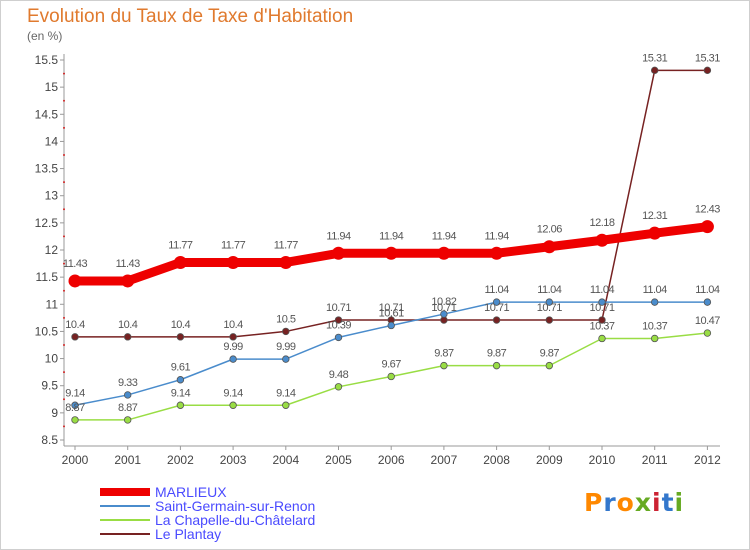  What do you see at coordinates (233, 460) in the screenshot?
I see `x-tick-label: 2003` at bounding box center [233, 460].